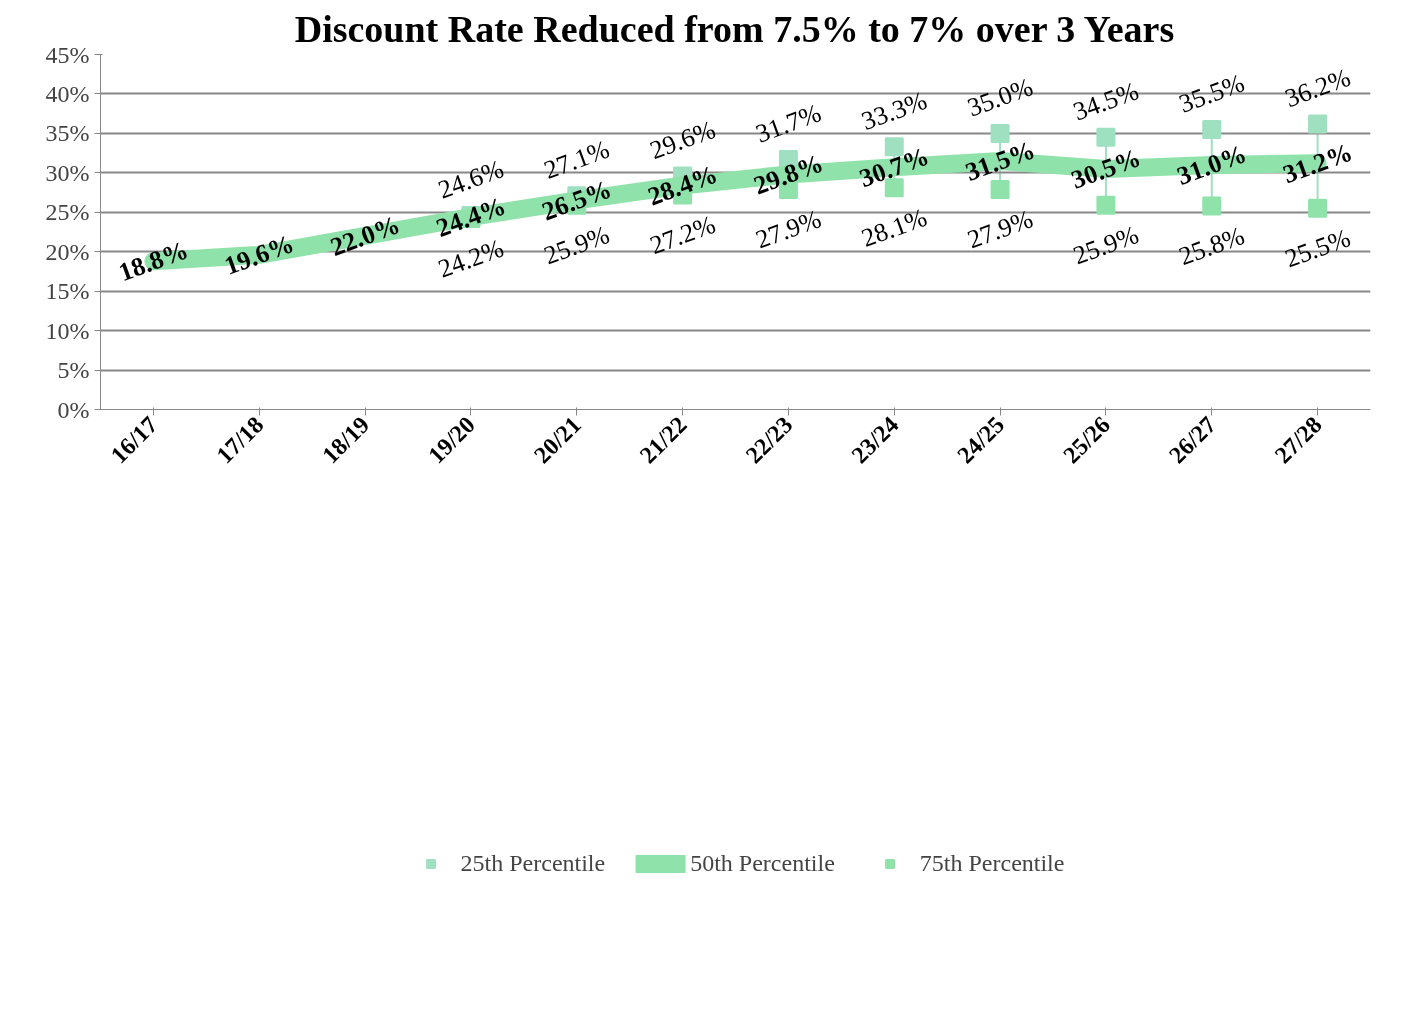 Image resolution: width=1409 pixels, height=1009 pixels. I want to click on y-tick-label: 40%, so click(67, 93).